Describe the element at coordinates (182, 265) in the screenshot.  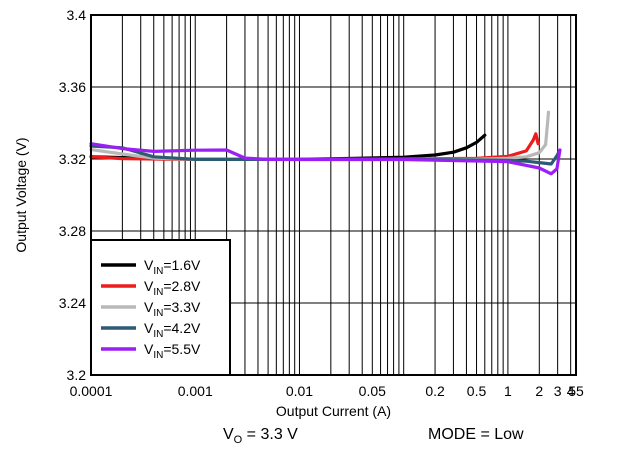
I see `legend-label-value: =1.6V` at that location.